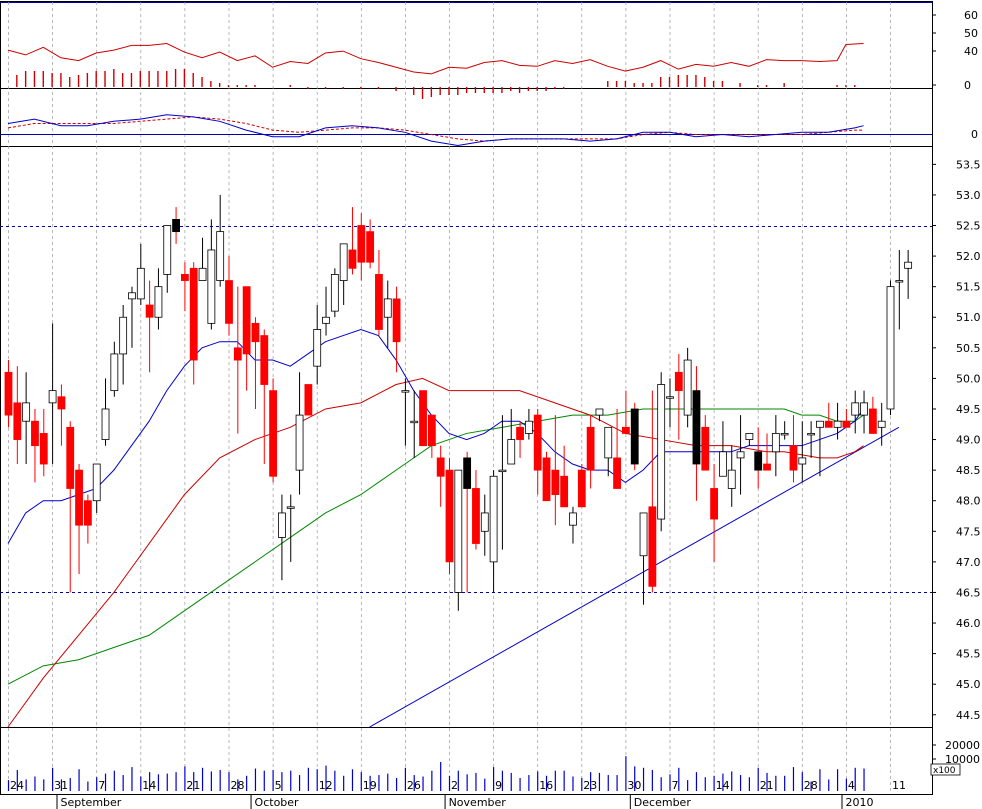 The height and width of the screenshot is (809, 982). What do you see at coordinates (968, 226) in the screenshot?
I see `price-tick-label-16: 52.5` at bounding box center [968, 226].